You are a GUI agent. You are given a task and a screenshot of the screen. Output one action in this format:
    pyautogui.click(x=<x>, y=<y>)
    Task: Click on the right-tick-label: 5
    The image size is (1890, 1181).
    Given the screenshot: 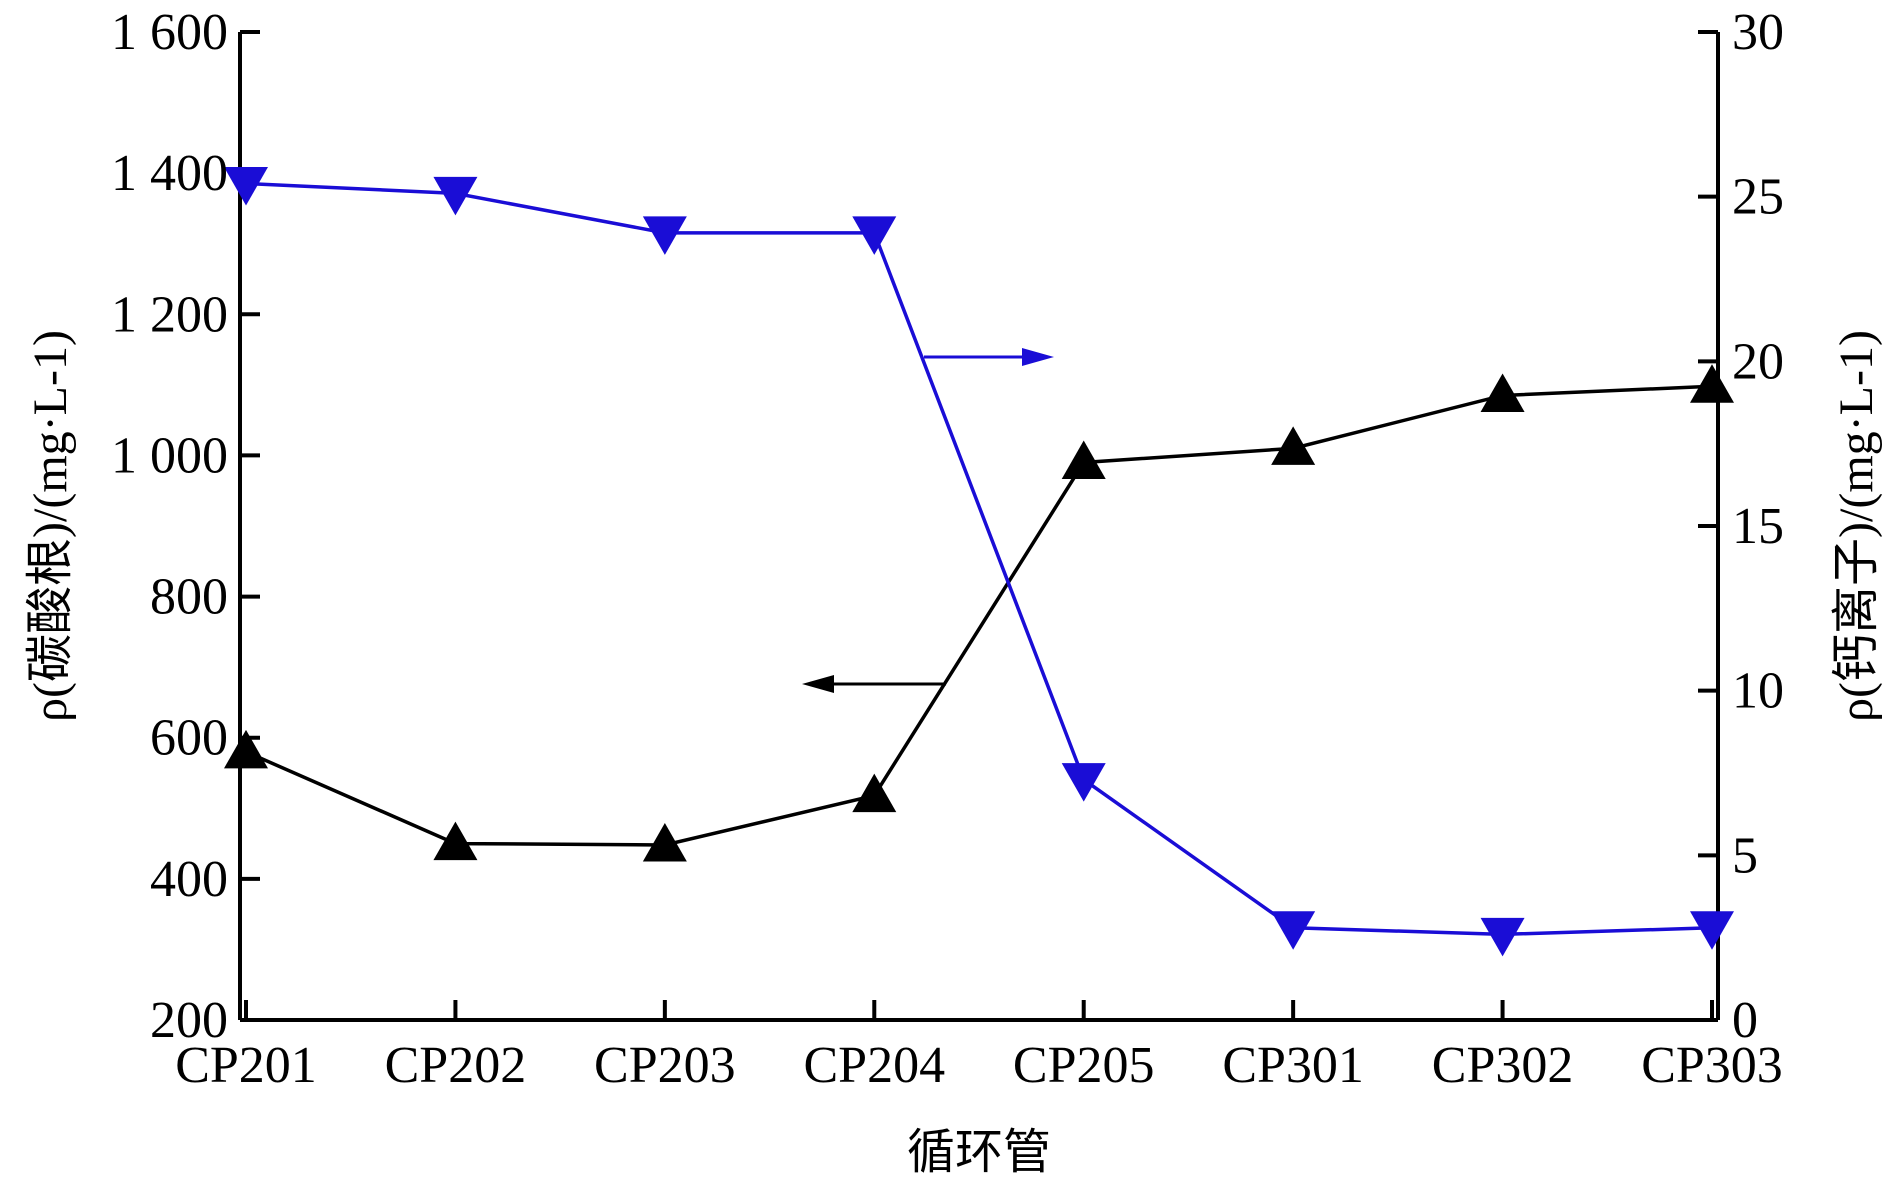 What is the action you would take?
    pyautogui.click(x=1745, y=855)
    